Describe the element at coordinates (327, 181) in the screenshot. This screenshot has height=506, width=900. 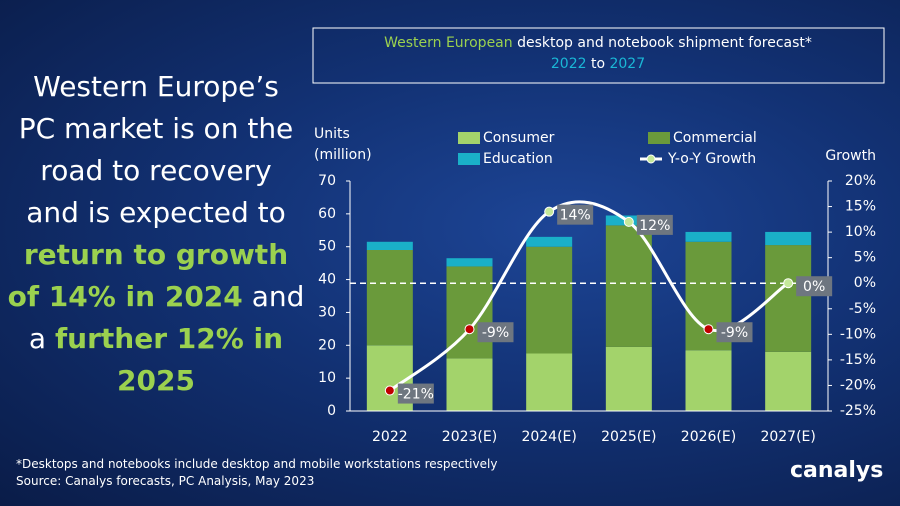
I see `y-tick-label: 70` at that location.